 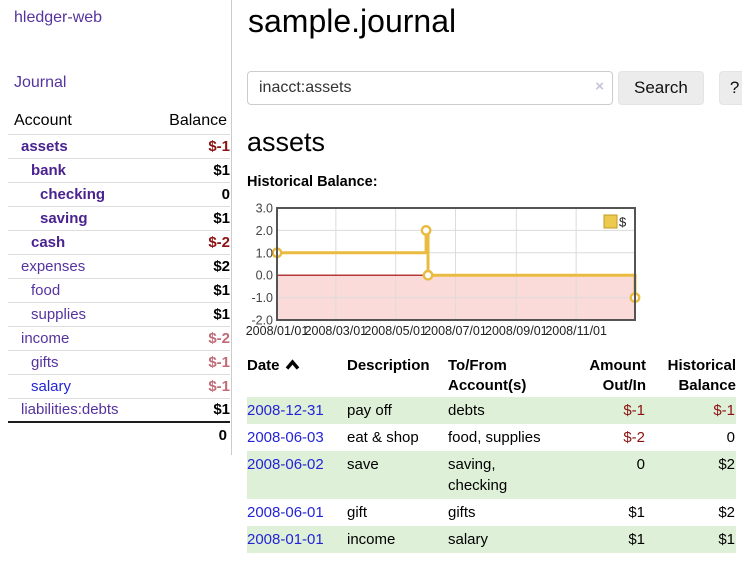 I want to click on transaction-row: 2008-06-01 gift gifts $1 $2, so click(x=491, y=512).